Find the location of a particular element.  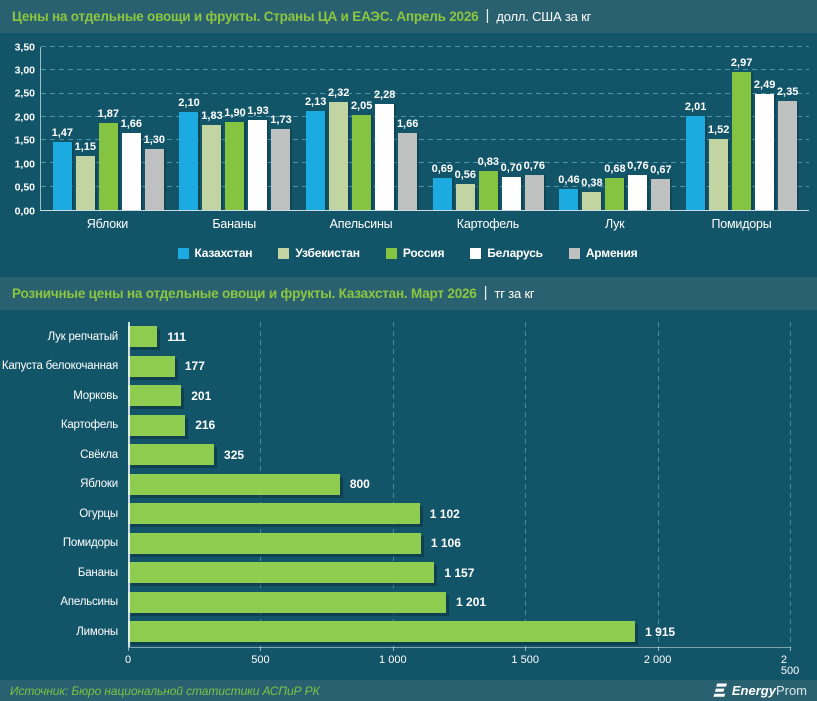

bar-unit: 2,97 is located at coordinates (741, 128).